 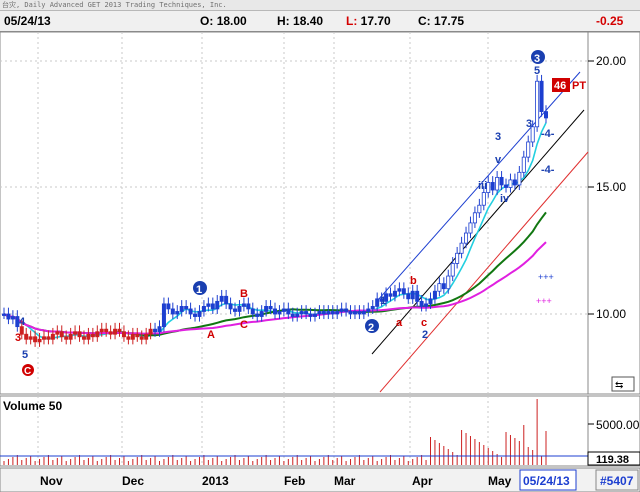 I want to click on time-label-dec: Dec, so click(x=133, y=481).